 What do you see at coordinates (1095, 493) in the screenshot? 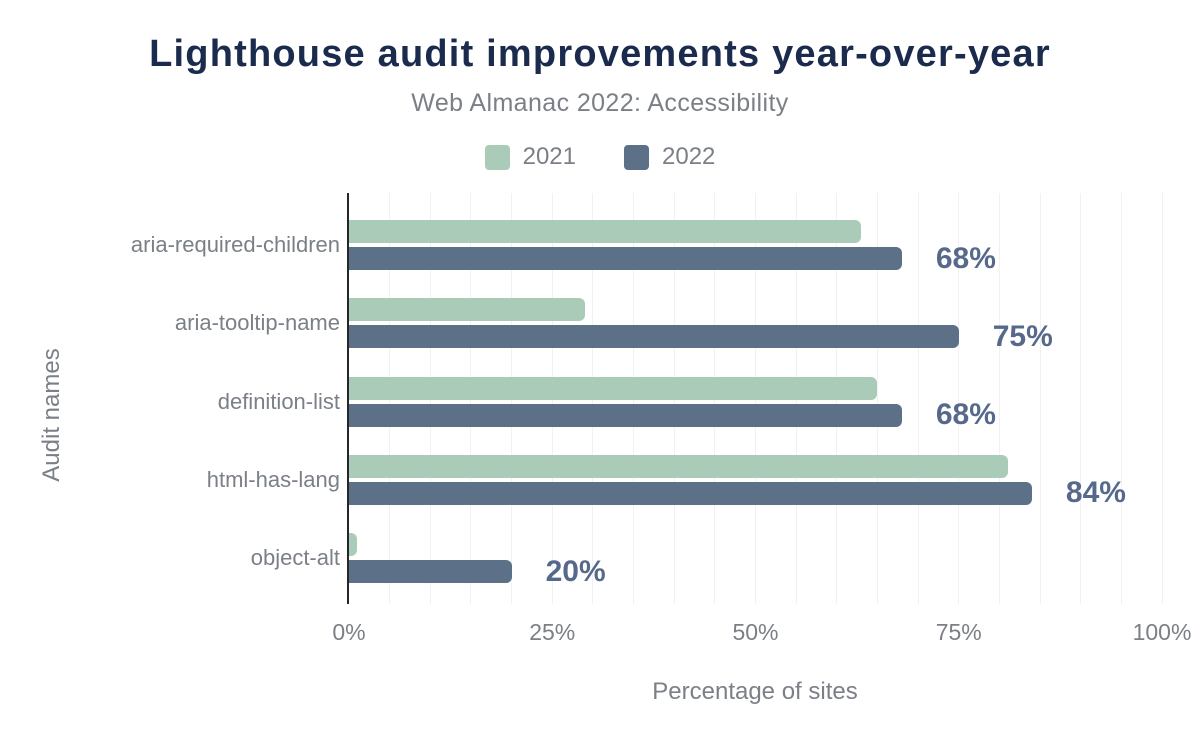
I see `value-label: 84%` at bounding box center [1095, 493].